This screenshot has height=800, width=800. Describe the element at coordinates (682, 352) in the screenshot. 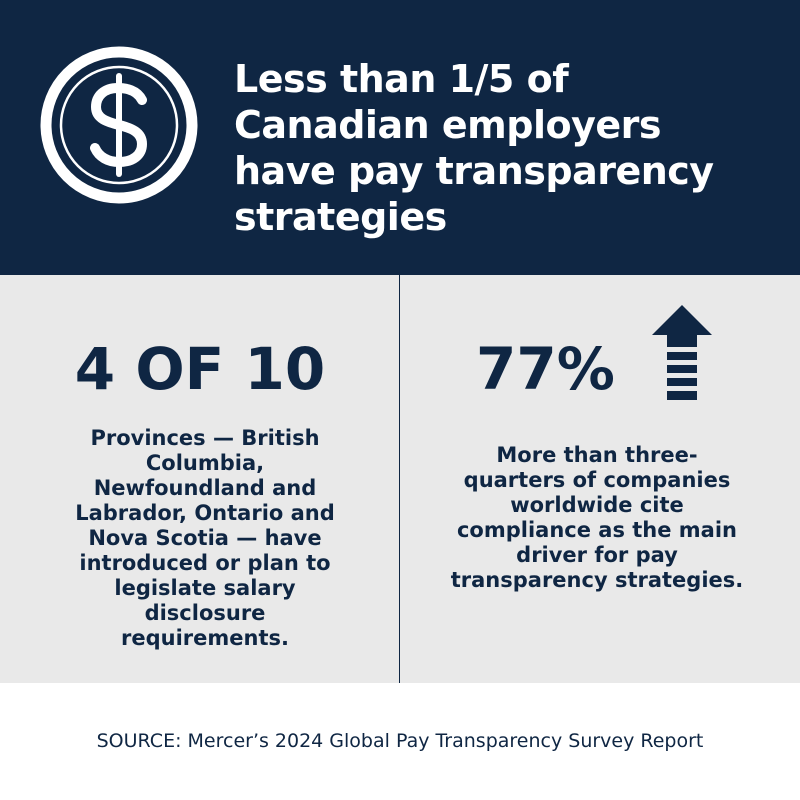

I see `up-arrow-icon` at that location.